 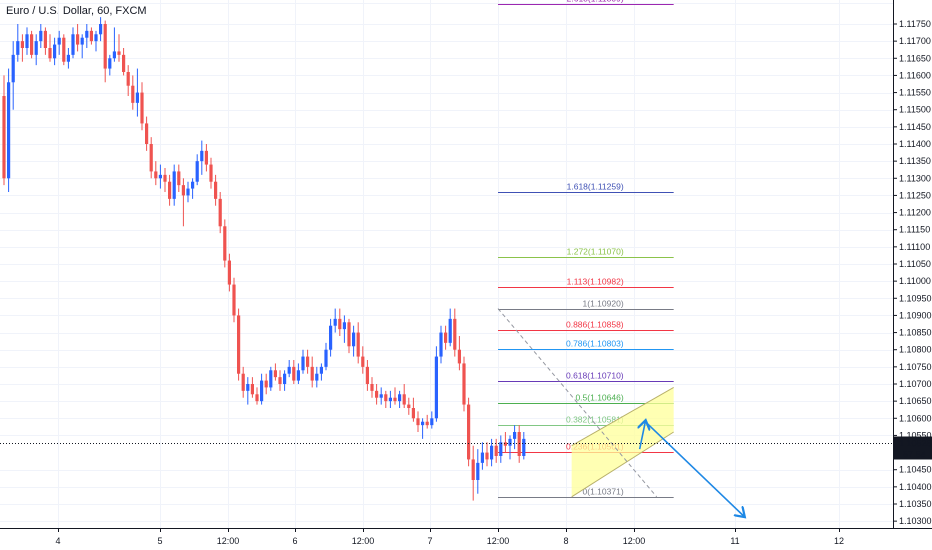 I want to click on x-tick-label: 7, so click(x=429, y=541).